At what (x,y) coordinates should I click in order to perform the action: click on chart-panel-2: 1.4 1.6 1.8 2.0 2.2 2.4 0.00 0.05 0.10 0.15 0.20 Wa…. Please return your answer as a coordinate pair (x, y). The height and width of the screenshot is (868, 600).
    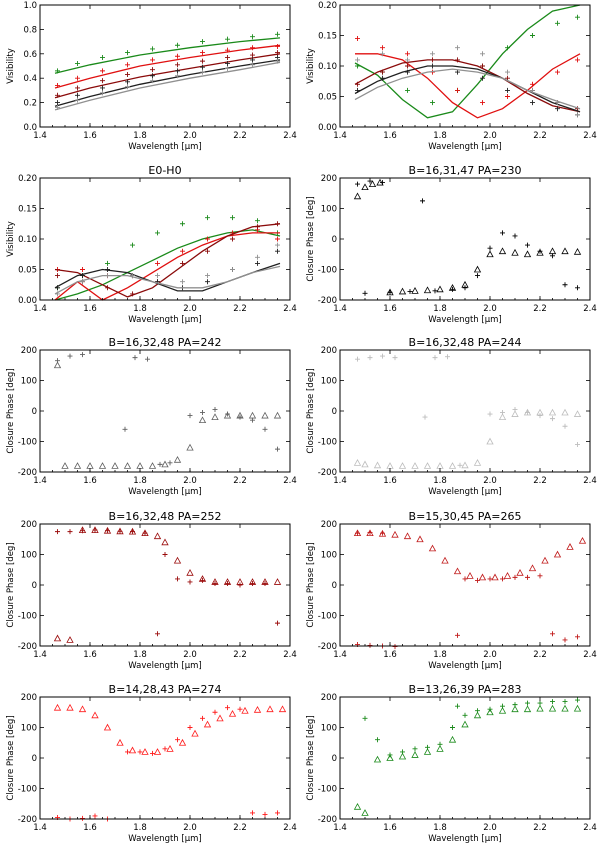
    Looking at the image, I should click on (451, 76).